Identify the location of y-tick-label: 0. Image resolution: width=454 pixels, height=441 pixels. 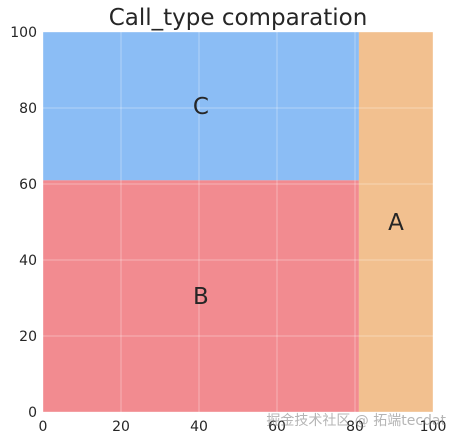
(32, 413).